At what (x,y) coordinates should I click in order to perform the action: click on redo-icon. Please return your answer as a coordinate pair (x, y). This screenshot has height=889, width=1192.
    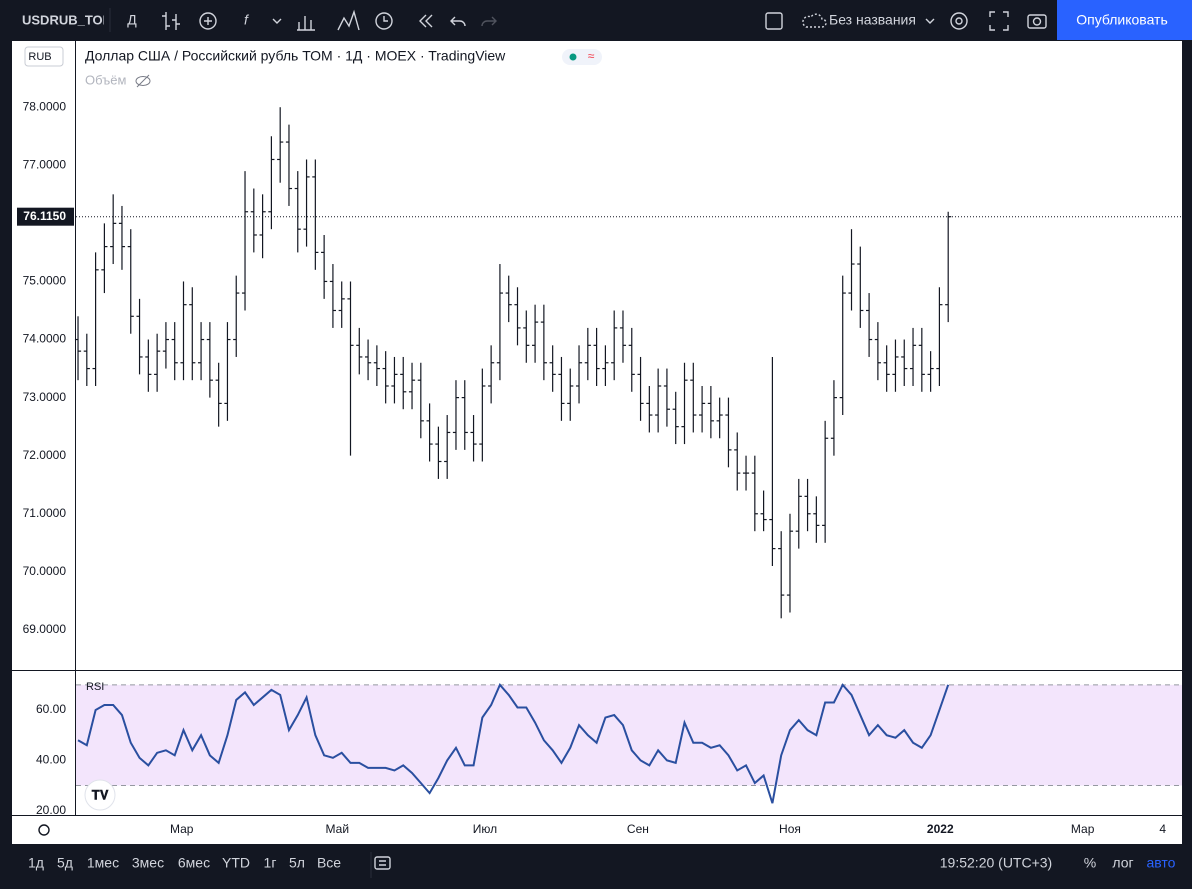
    Looking at the image, I should click on (489, 21).